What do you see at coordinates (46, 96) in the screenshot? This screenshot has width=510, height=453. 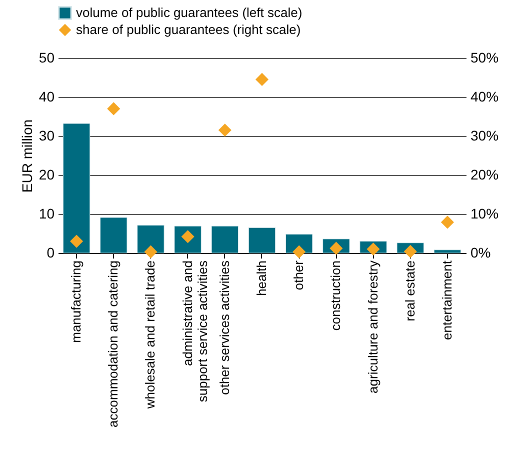 I see `y-tick-label: 40` at bounding box center [46, 96].